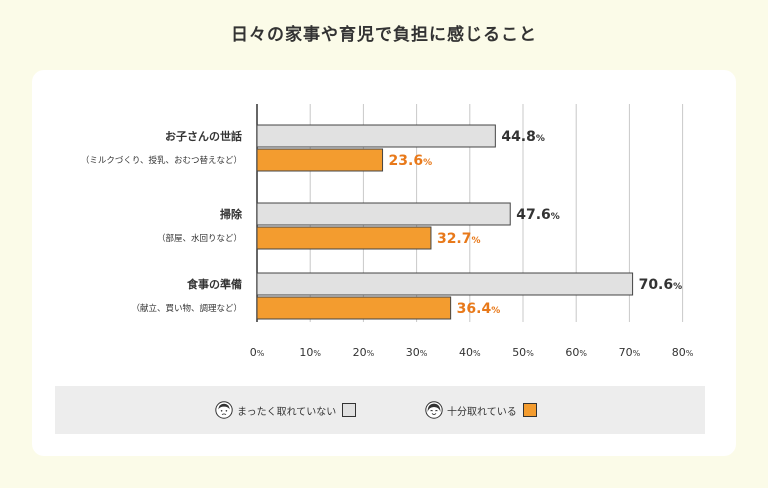 The width and height of the screenshot is (768, 488). I want to click on category-label: お子さんの世話, so click(203, 136).